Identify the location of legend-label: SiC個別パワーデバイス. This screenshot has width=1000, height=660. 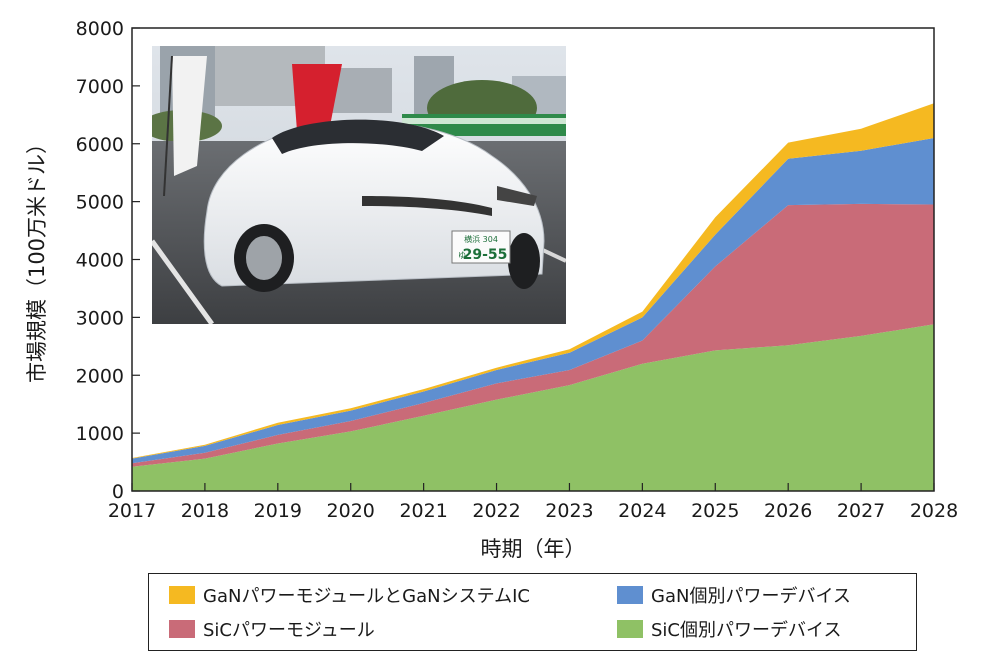
(746, 630).